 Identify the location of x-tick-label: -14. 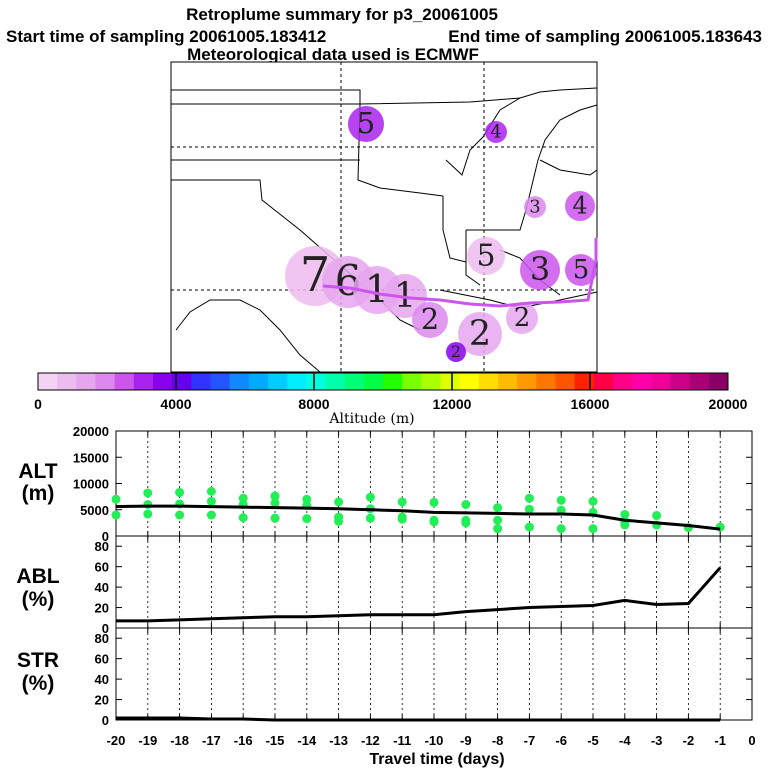
(307, 740).